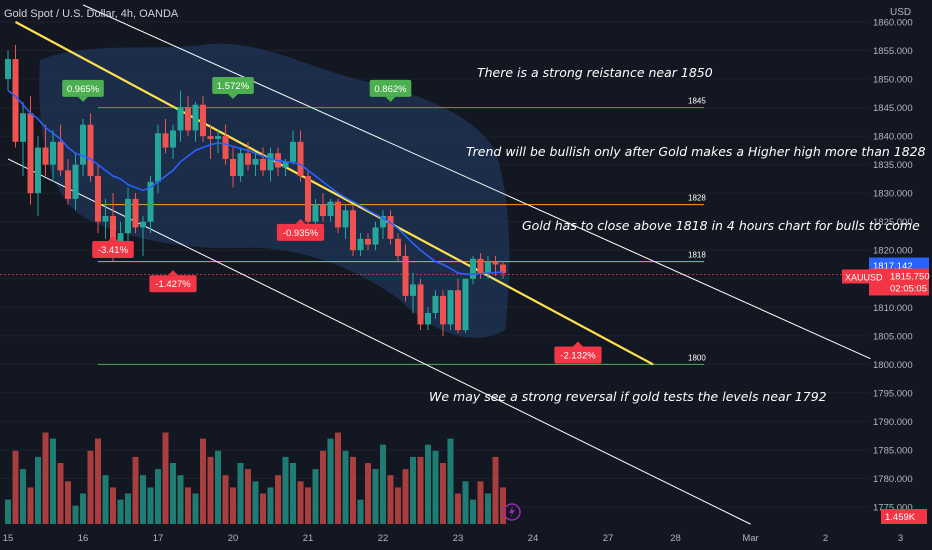 Image resolution: width=932 pixels, height=550 pixels. What do you see at coordinates (608, 538) in the screenshot?
I see `x-tick-label: 27` at bounding box center [608, 538].